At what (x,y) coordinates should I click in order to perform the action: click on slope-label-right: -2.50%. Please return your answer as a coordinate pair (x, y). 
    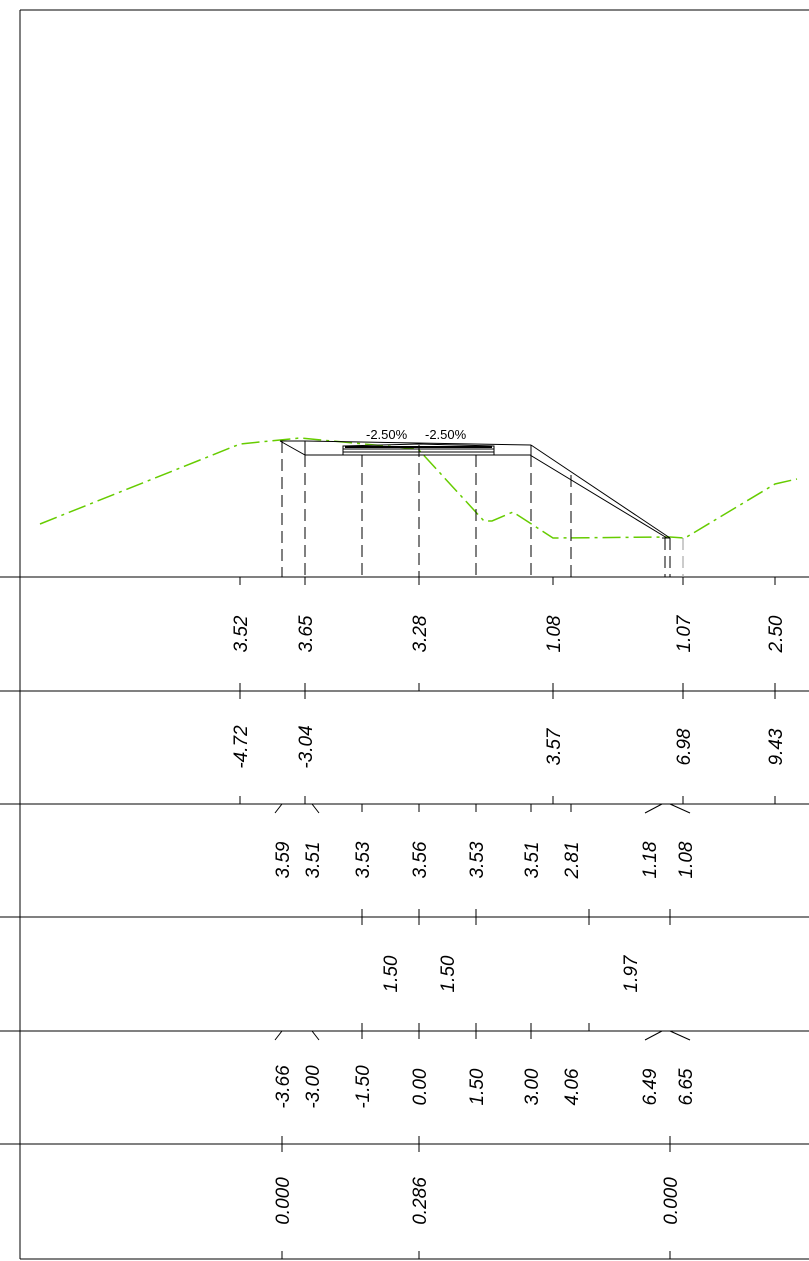
    Looking at the image, I should click on (446, 434).